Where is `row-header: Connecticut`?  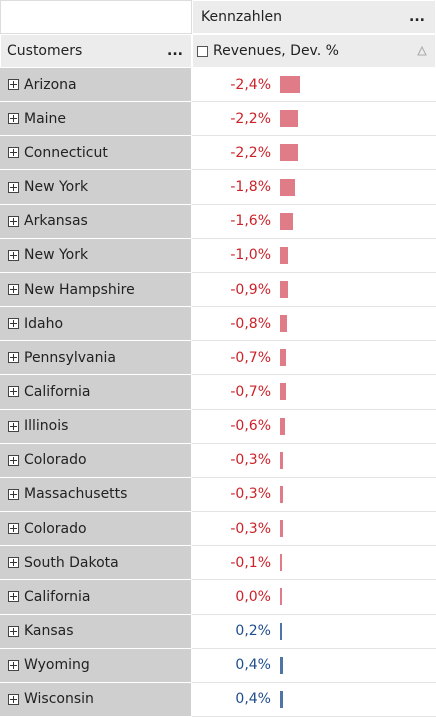 row-header: Connecticut is located at coordinates (96, 153).